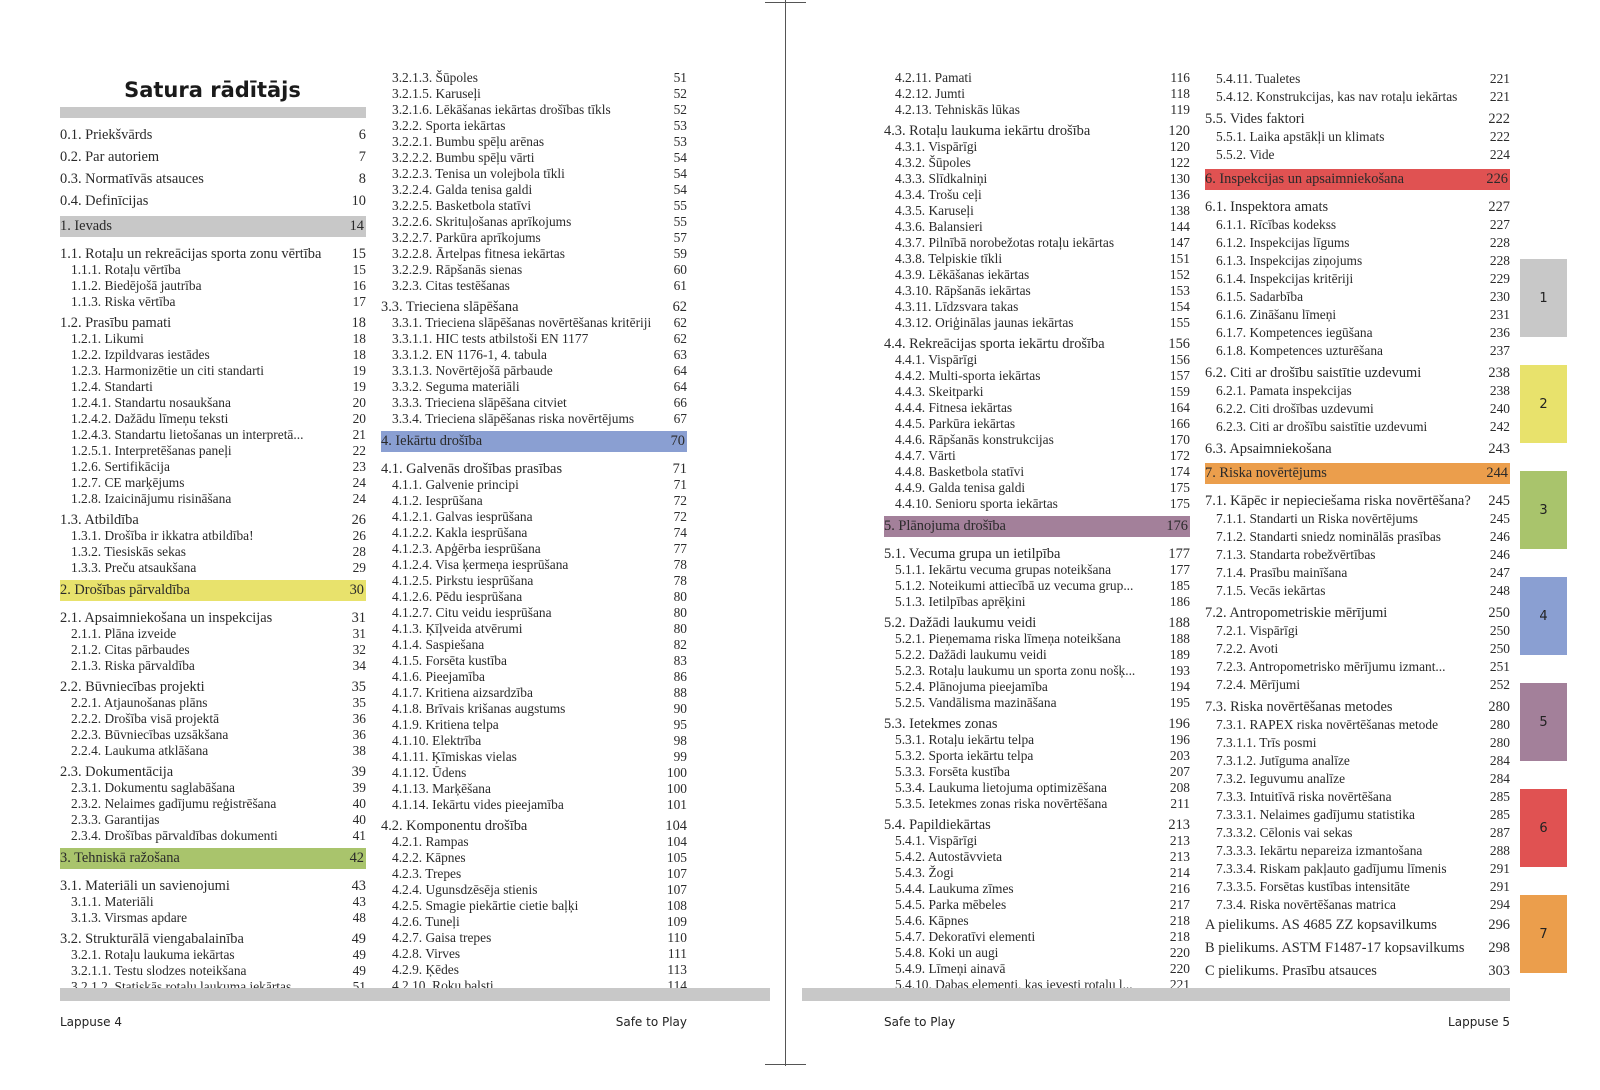 This screenshot has height=1090, width=1600. What do you see at coordinates (1357, 79) in the screenshot?
I see `toc-entry: 5.4.11. Tualetes 221` at bounding box center [1357, 79].